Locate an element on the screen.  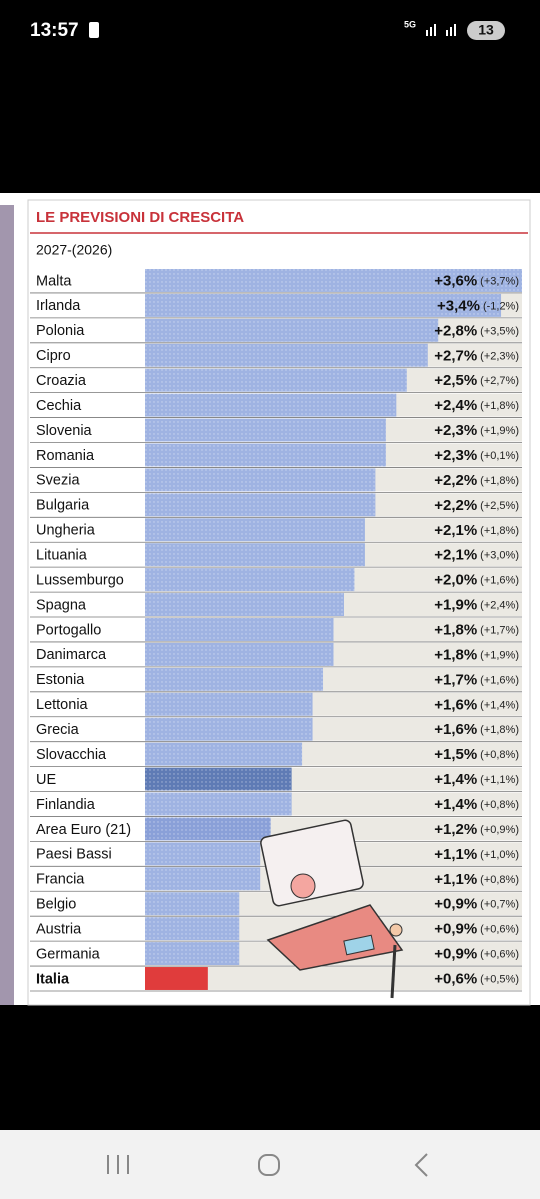
category-label: Romania is located at coordinates (65, 456).